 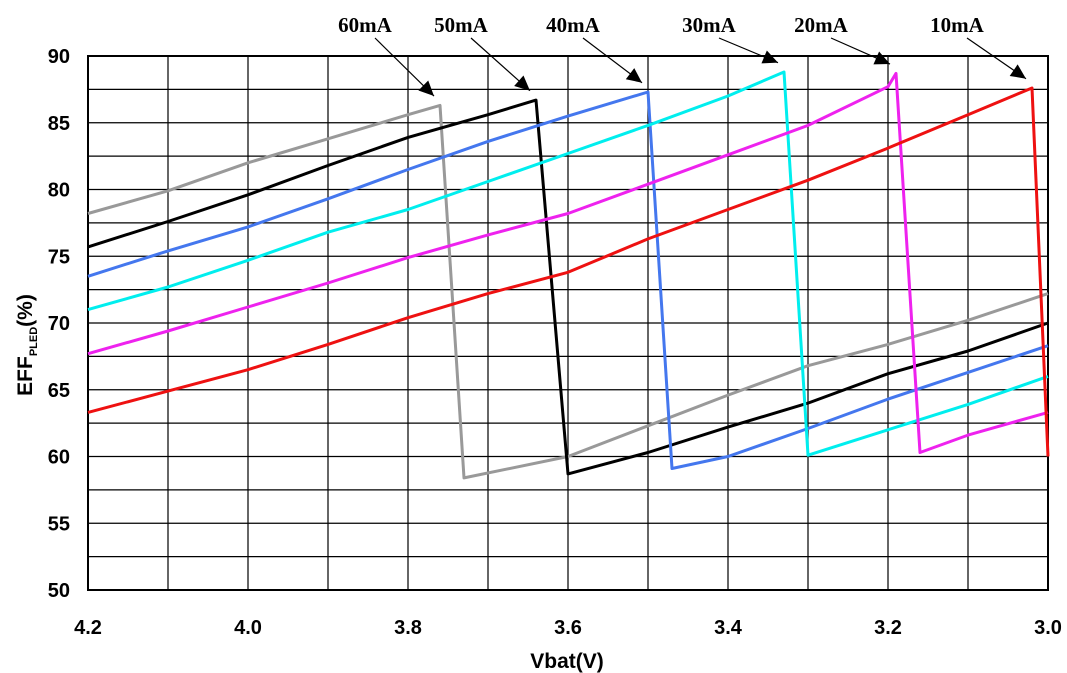 I want to click on y-tick-label: 55, so click(x=59, y=524).